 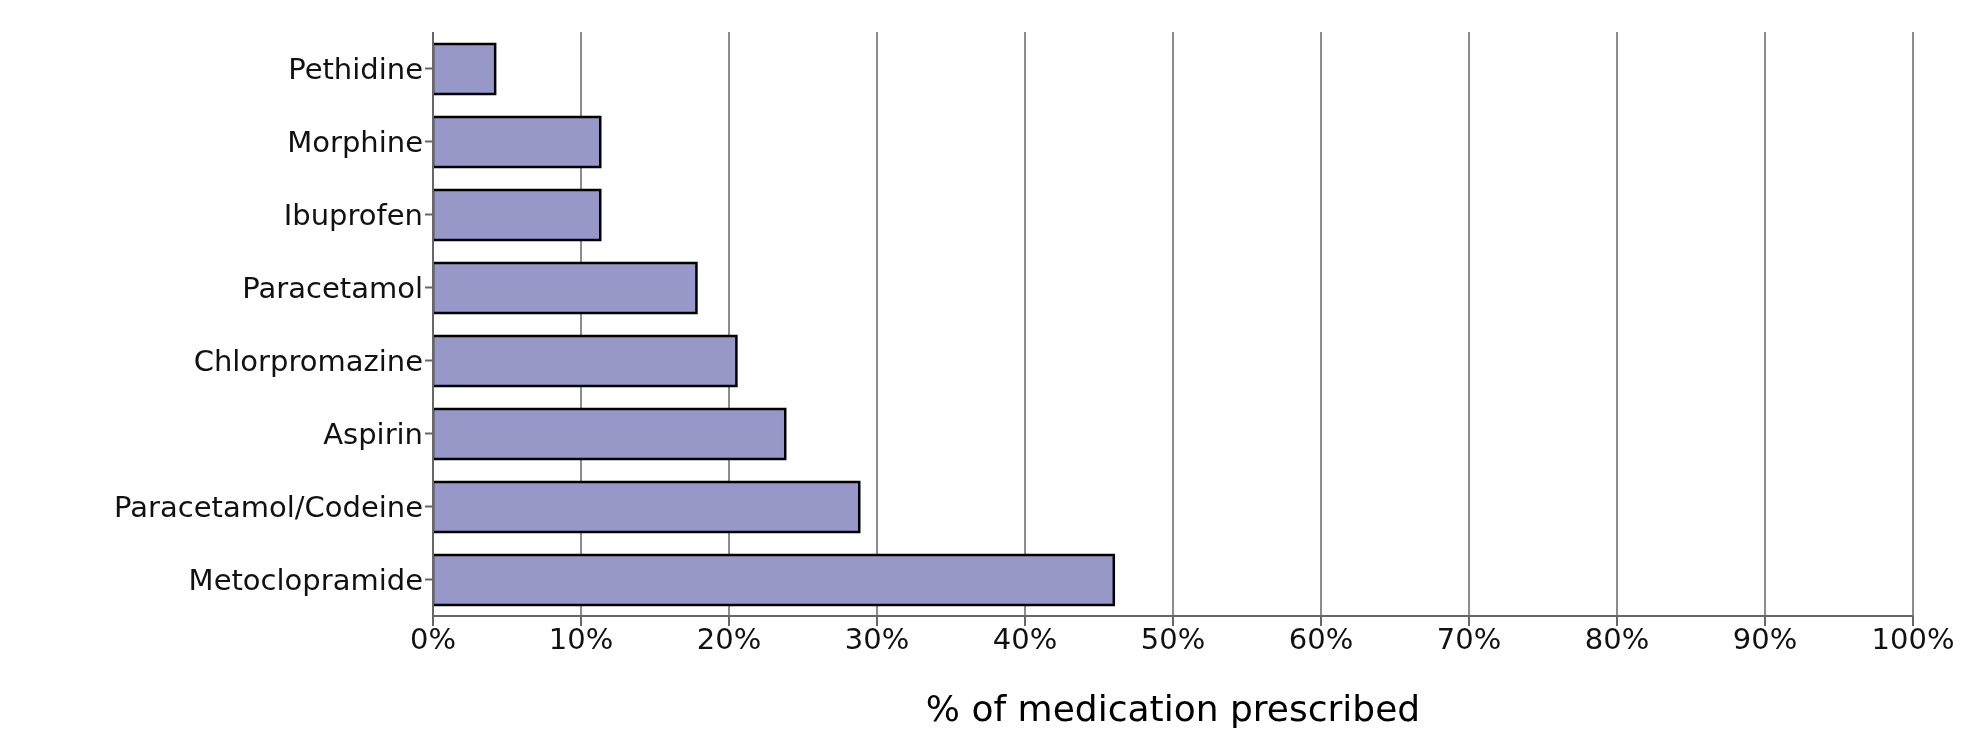 What do you see at coordinates (308, 360) in the screenshot?
I see `y-tick-label: Chlorpromazine` at bounding box center [308, 360].